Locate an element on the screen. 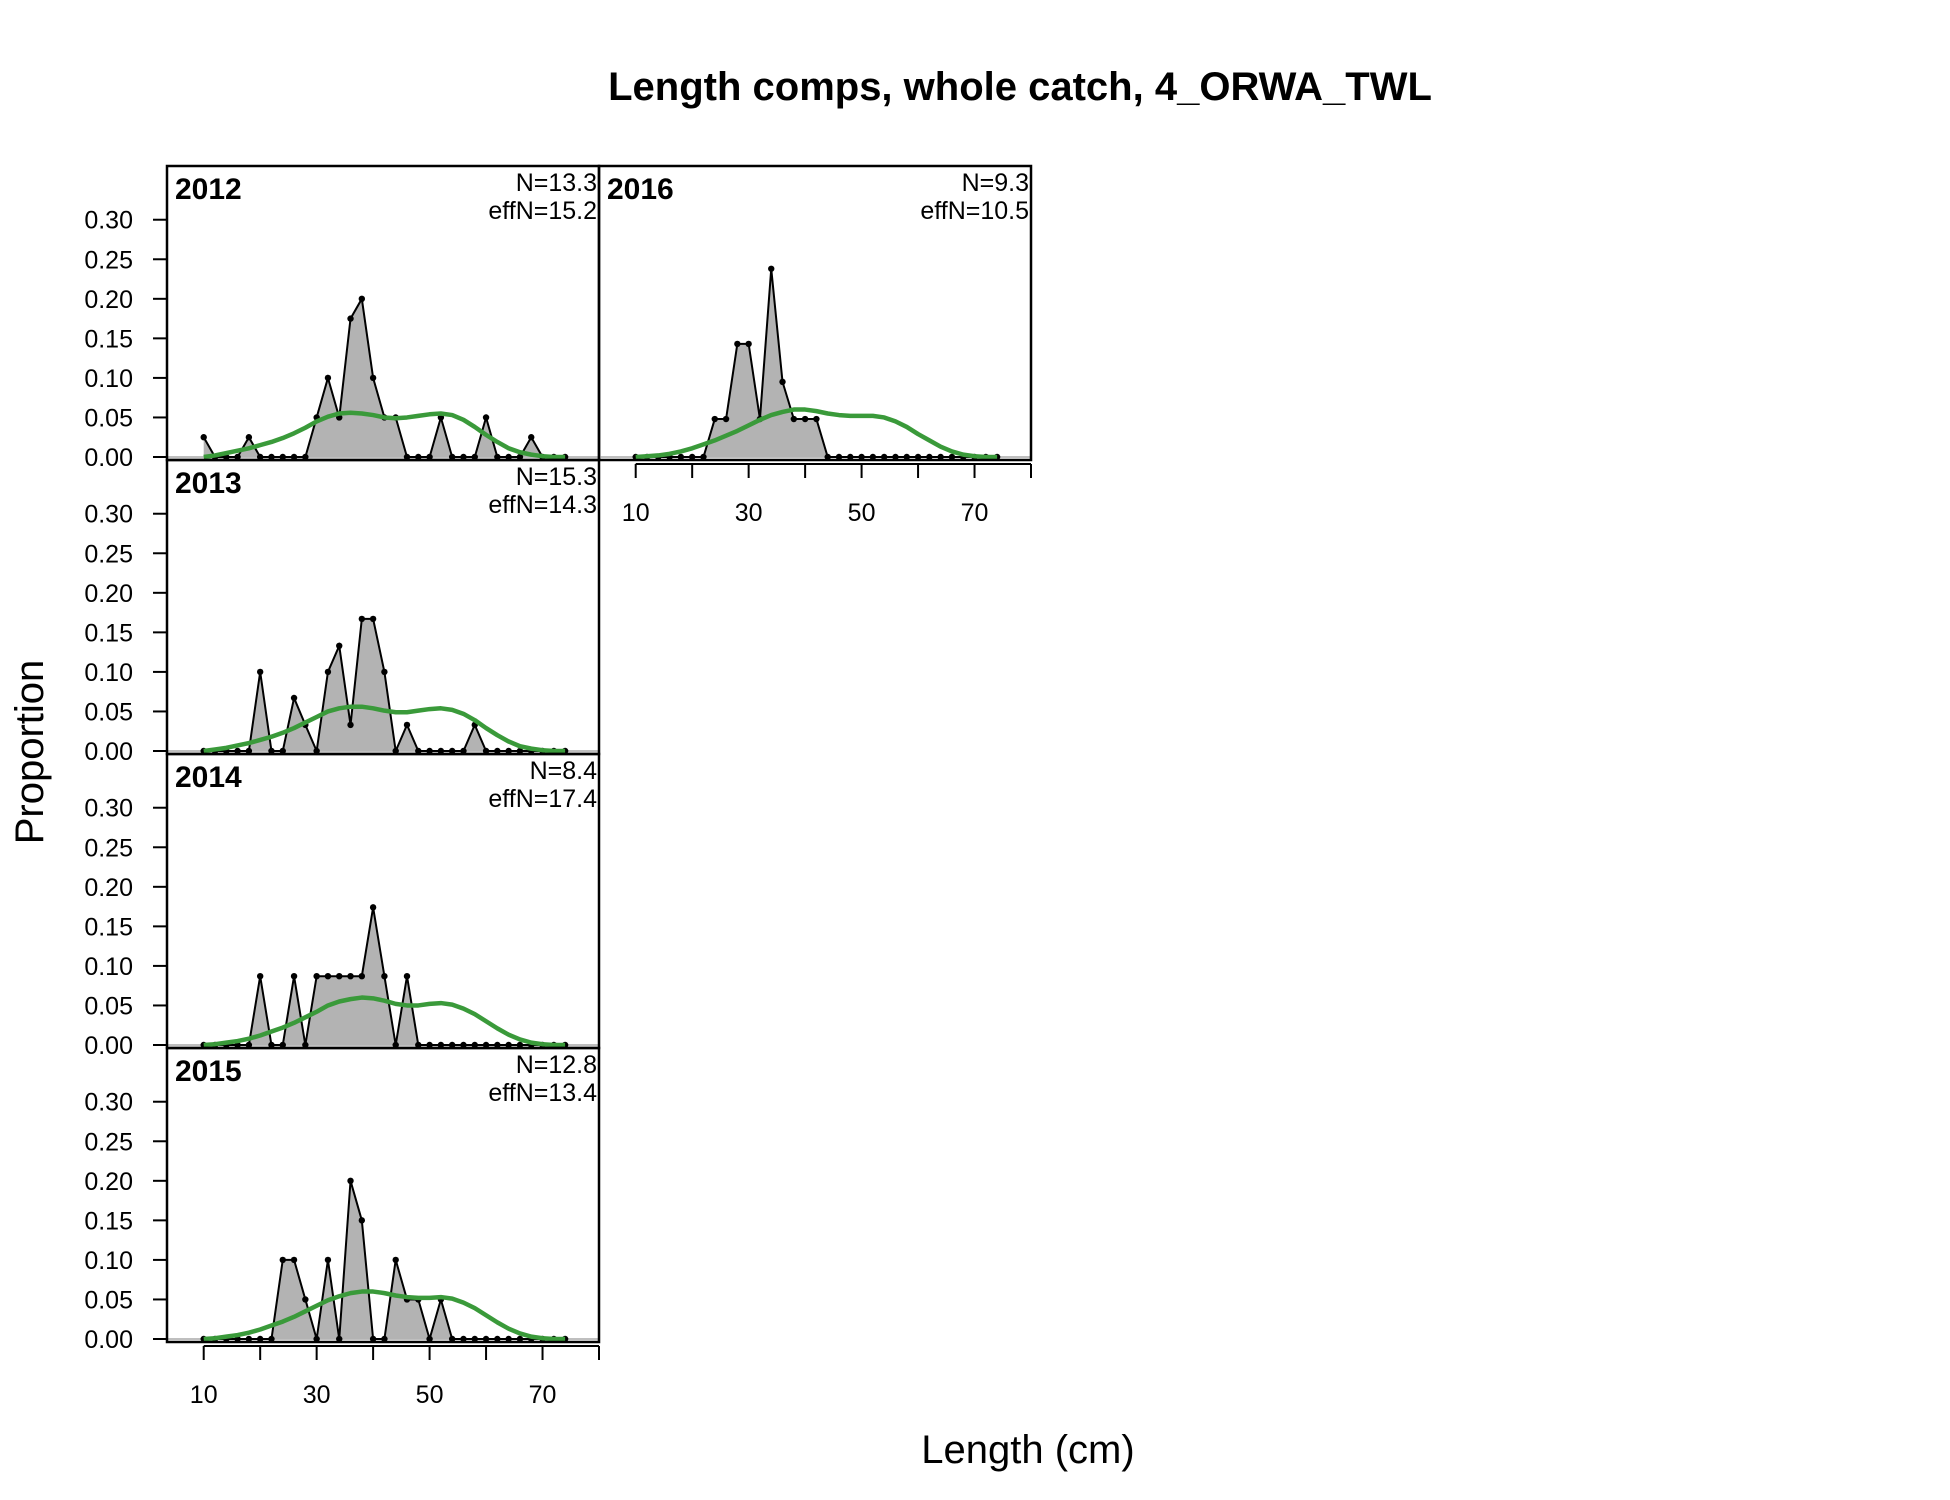 The width and height of the screenshot is (1950, 1500). year-label: 2014 is located at coordinates (208, 777).